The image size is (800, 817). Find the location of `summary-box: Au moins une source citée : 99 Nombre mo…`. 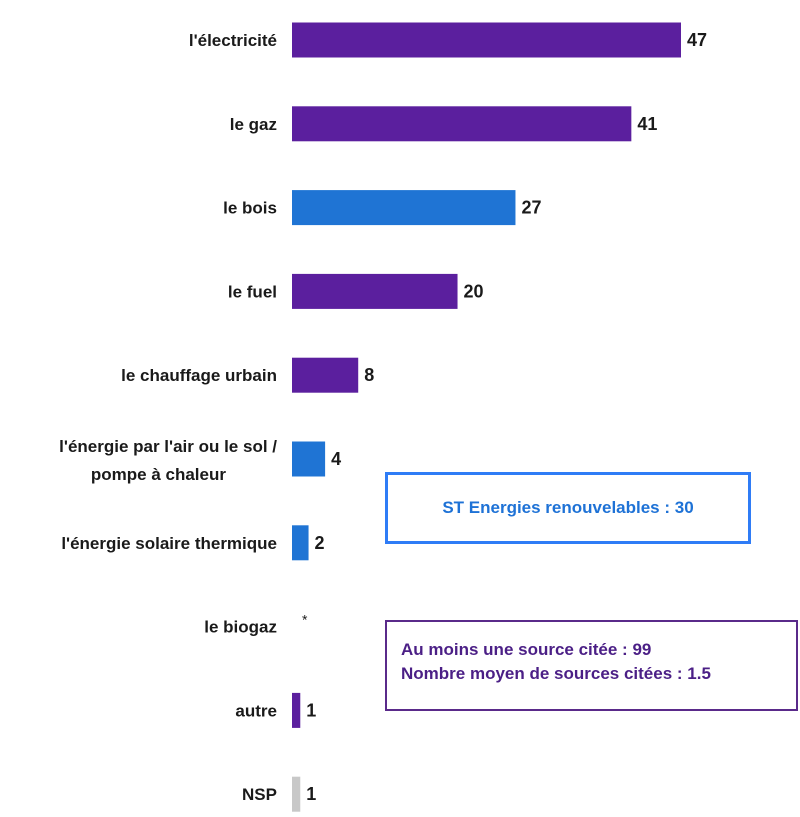

summary-box: Au moins une source citée : 99 Nombre mo… is located at coordinates (591, 665).